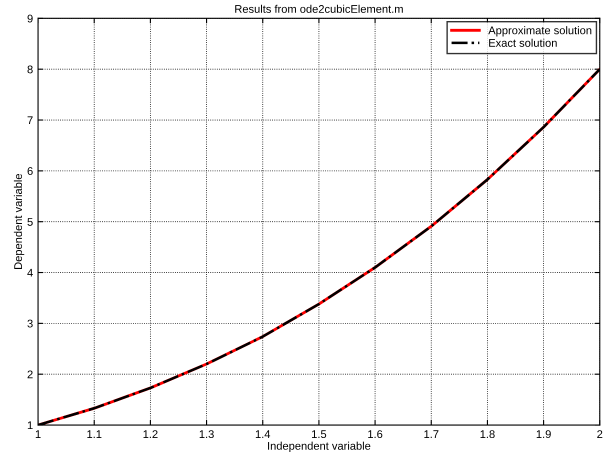 The height and width of the screenshot is (459, 604). I want to click on x-tick-label: 1.6, so click(375, 434).